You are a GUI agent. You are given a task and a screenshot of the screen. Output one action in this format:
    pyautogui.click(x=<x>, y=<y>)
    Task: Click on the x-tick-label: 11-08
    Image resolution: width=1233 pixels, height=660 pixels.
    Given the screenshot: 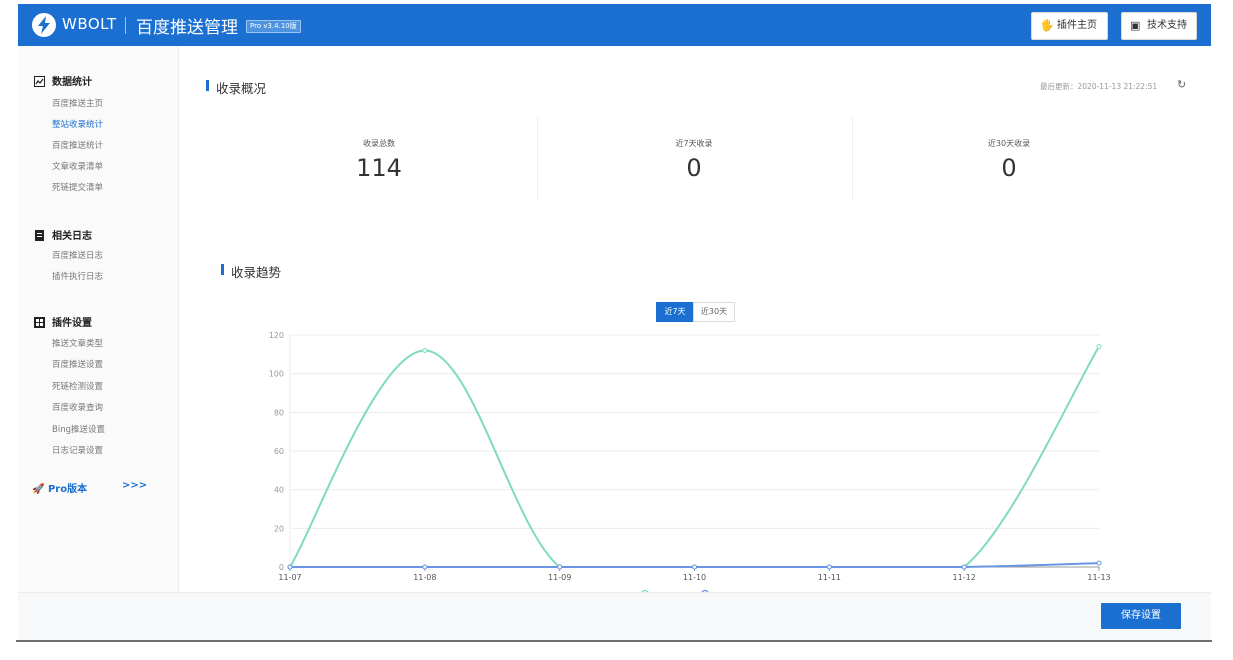 What is the action you would take?
    pyautogui.click(x=424, y=577)
    